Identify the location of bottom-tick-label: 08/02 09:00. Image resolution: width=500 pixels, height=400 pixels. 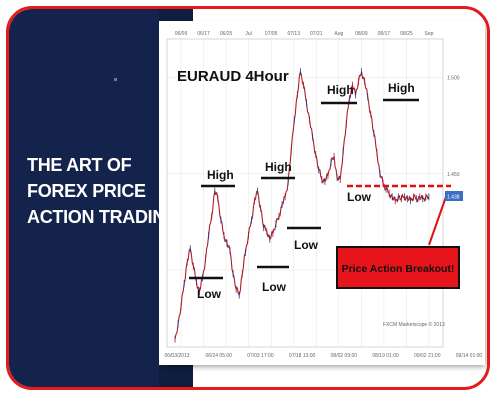
(344, 356).